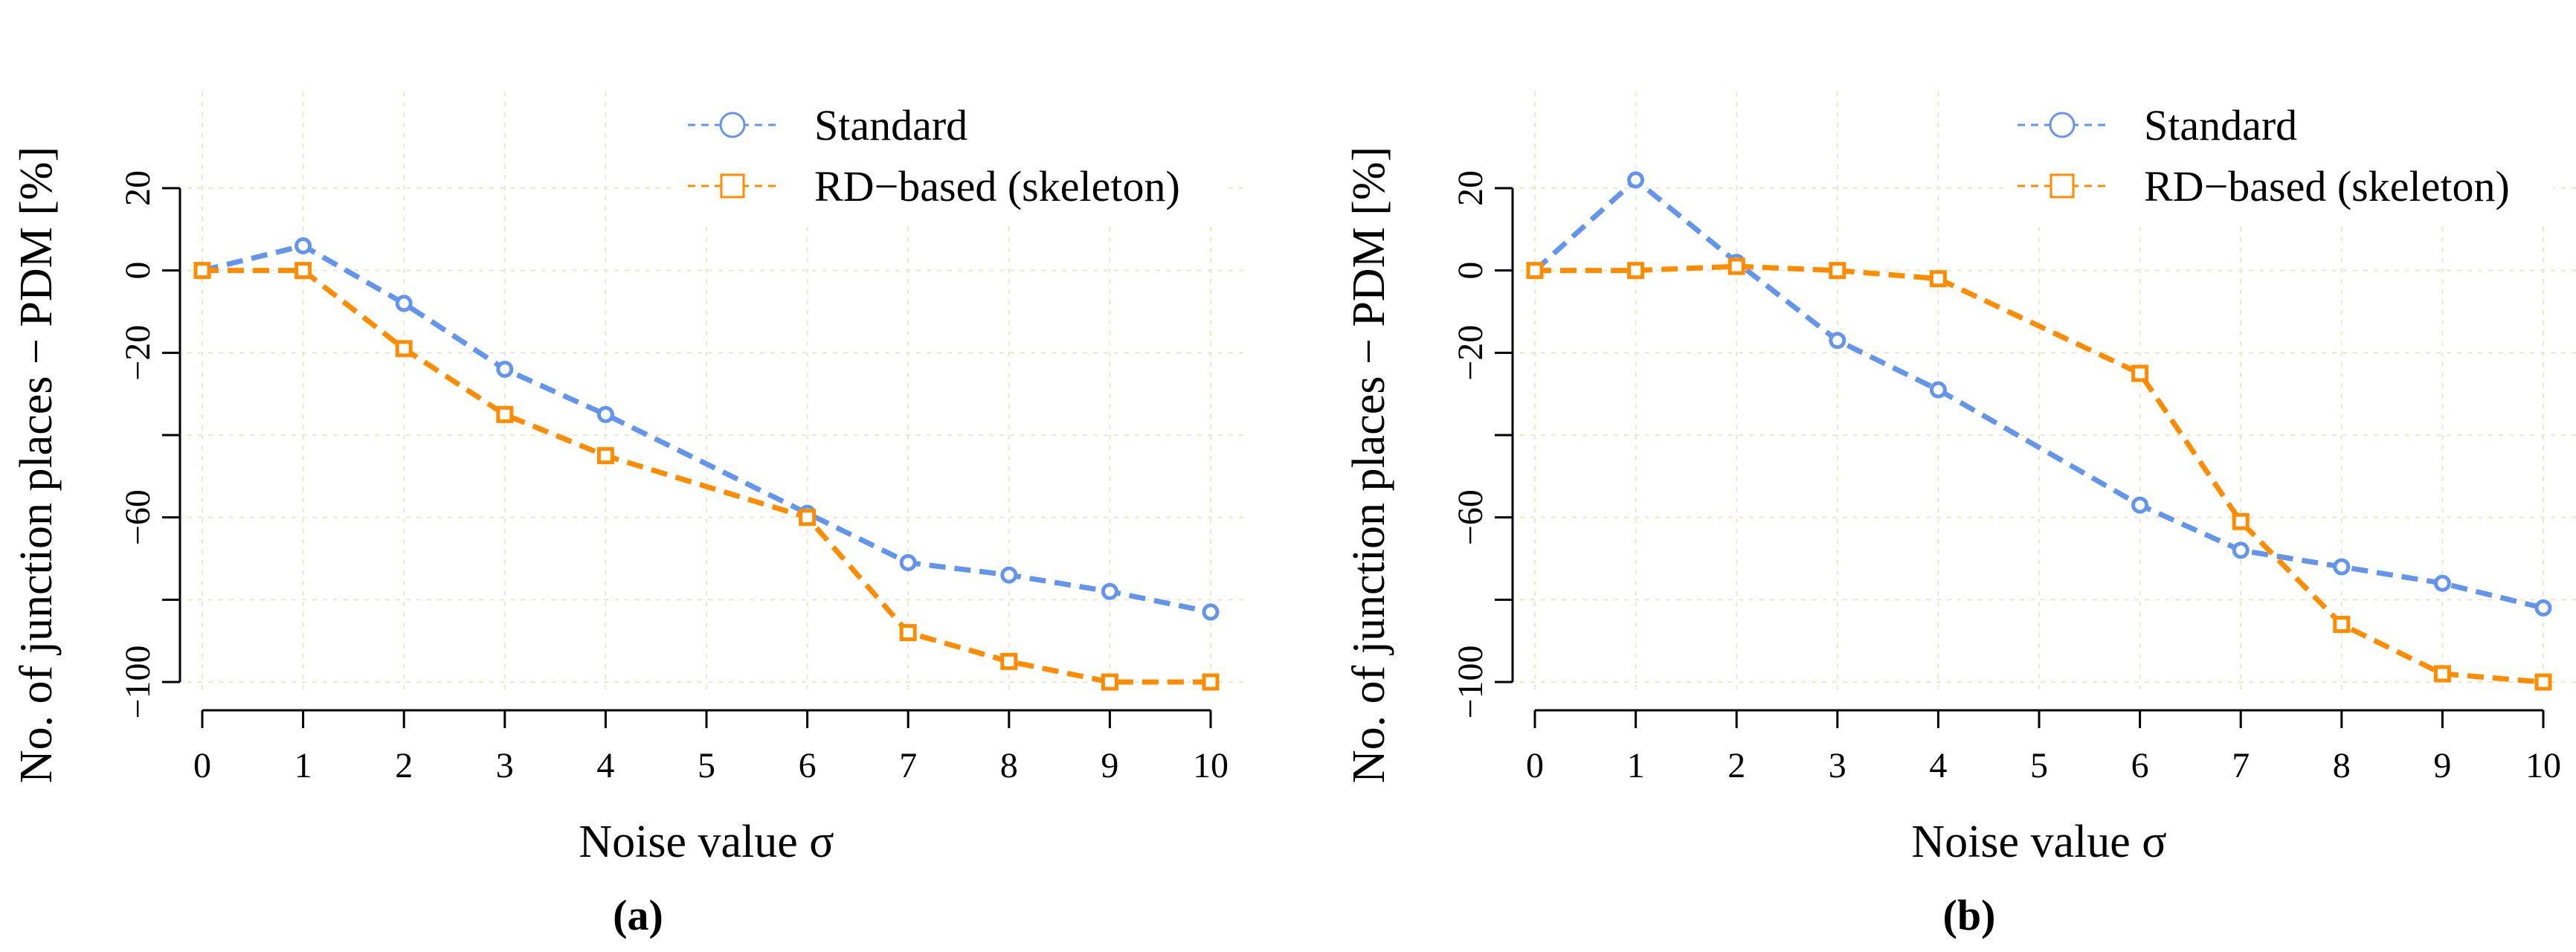 Image resolution: width=2576 pixels, height=952 pixels. Describe the element at coordinates (1969, 915) in the screenshot. I see `panel-label: (b)` at that location.